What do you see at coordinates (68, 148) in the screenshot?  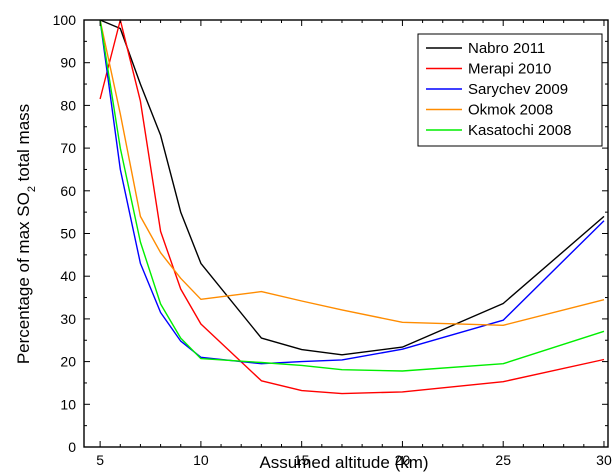 I see `y-tick-label: 70` at bounding box center [68, 148].